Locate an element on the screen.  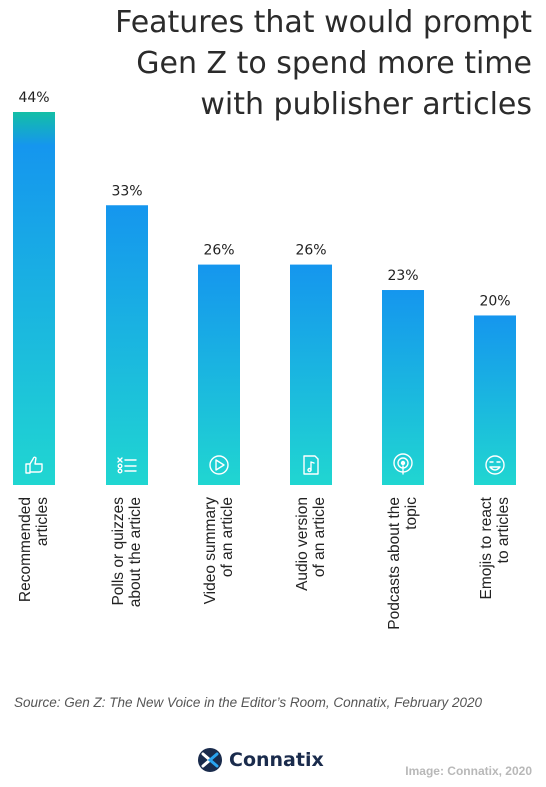
category-label-line: Podcasts about the is located at coordinates (394, 563).